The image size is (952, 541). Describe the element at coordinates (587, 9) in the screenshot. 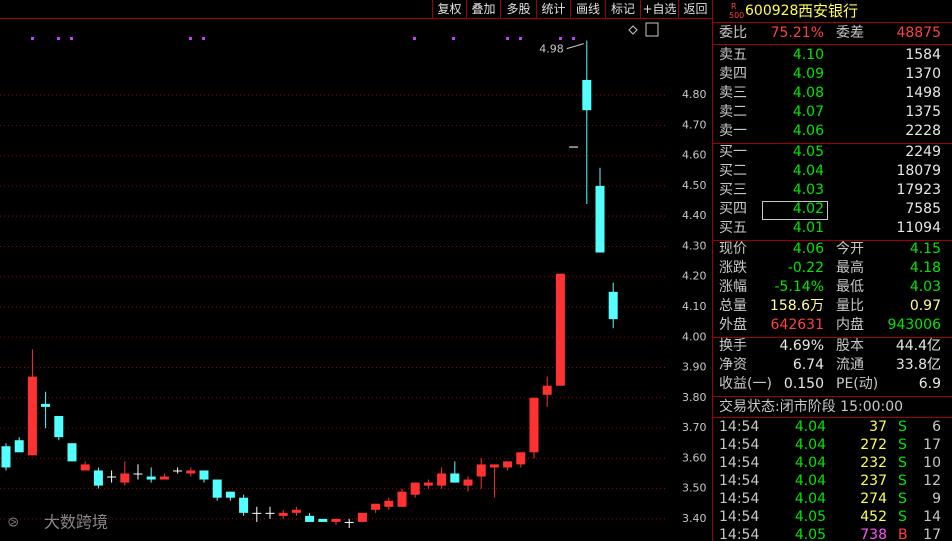

I see `toolbar-button: 画线` at that location.